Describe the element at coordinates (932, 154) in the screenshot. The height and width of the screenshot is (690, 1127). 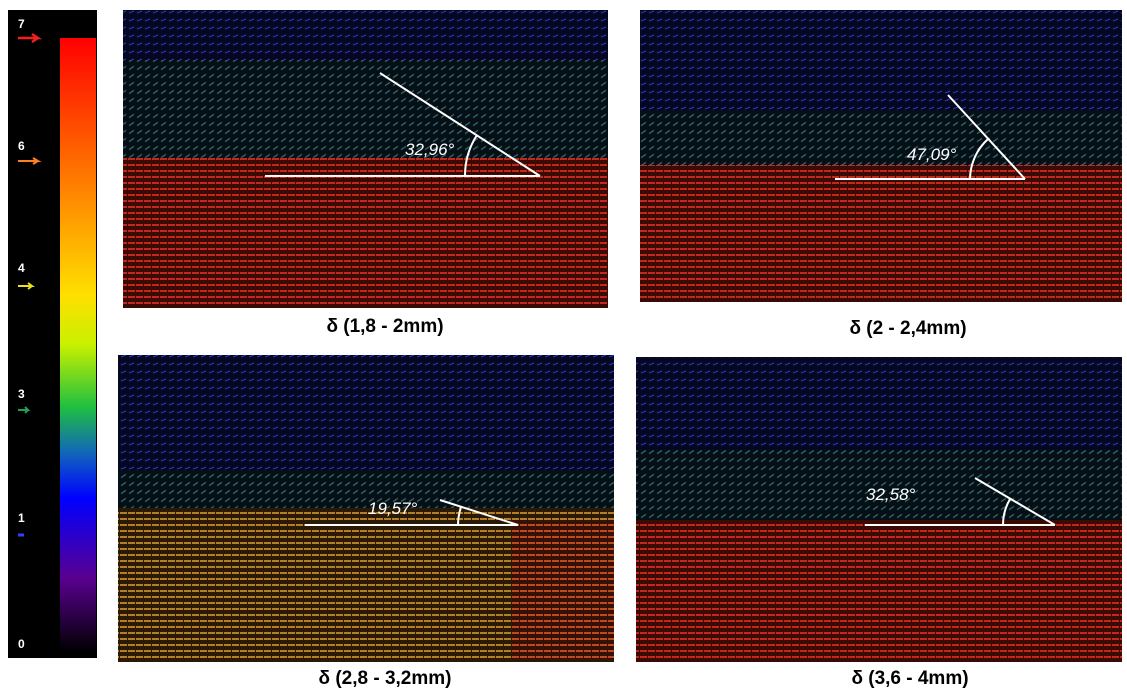
I see `angle-label: 47,09°` at that location.